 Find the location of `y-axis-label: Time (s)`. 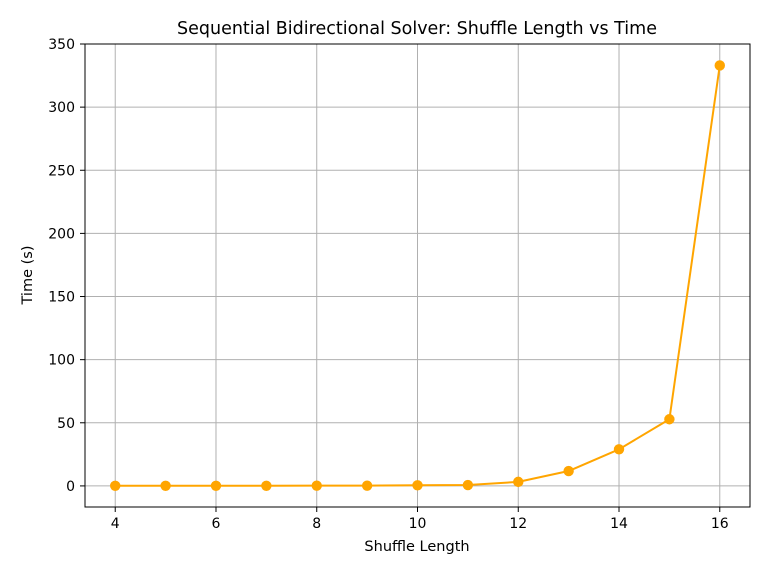

y-axis-label: Time (s) is located at coordinates (28, 276).